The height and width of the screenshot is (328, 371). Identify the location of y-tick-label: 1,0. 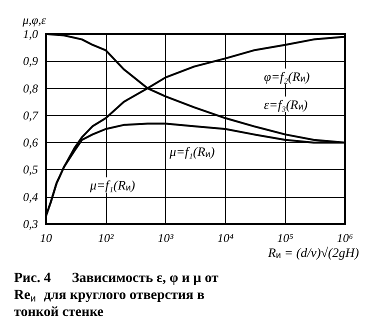
(30, 34).